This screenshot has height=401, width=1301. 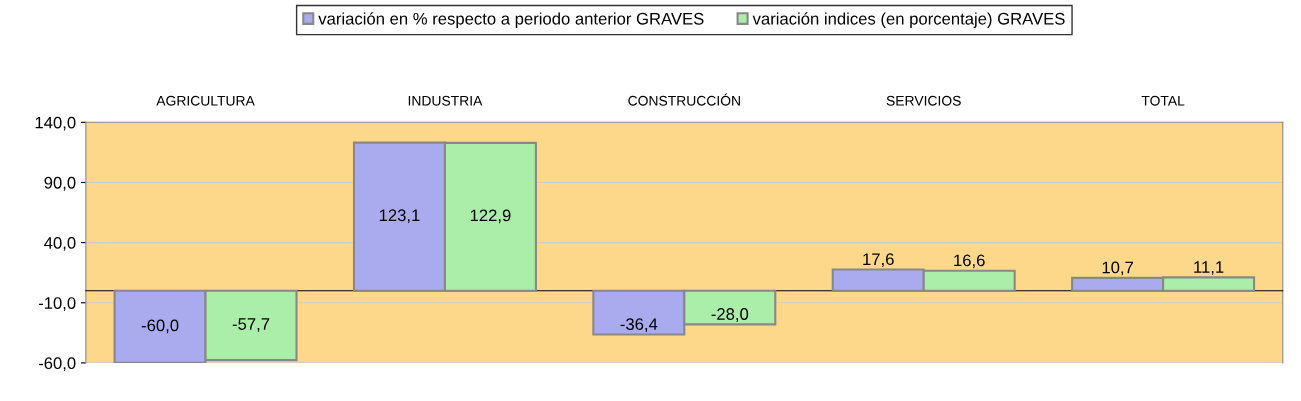 I want to click on data-label: -57,7, so click(x=251, y=325).